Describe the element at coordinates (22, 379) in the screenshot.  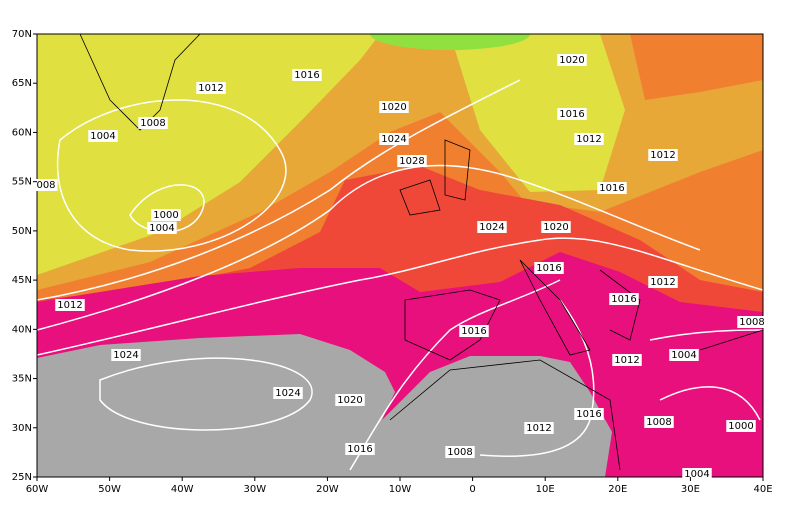
I see `lat-label: 35N` at that location.